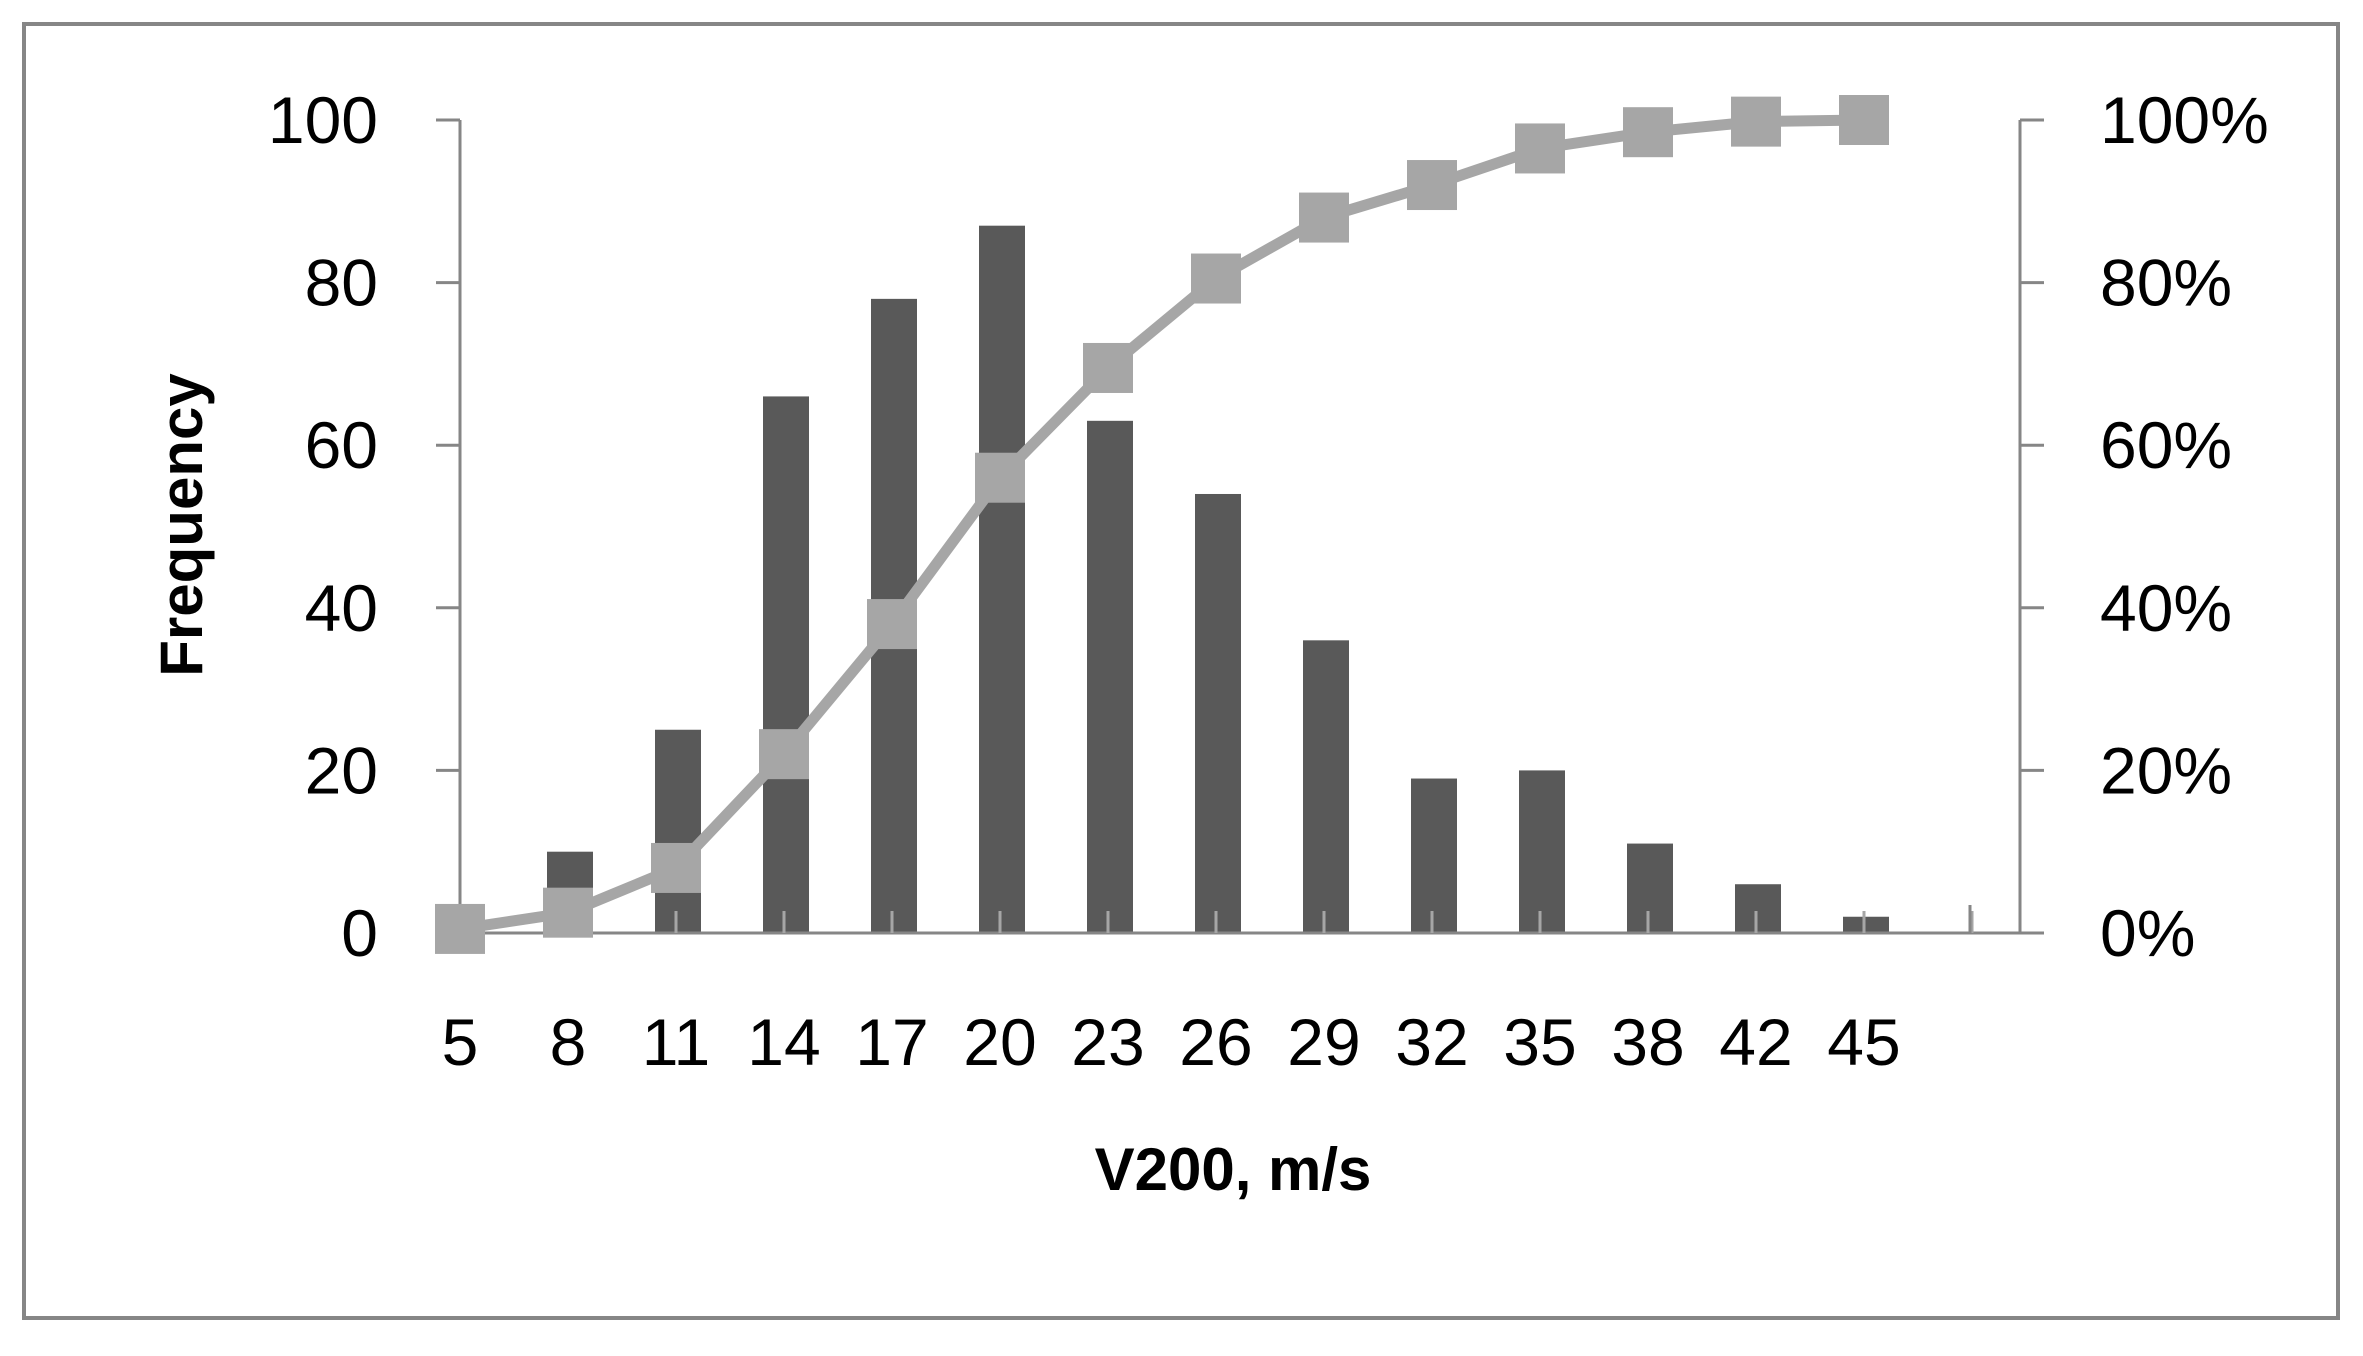  Describe the element at coordinates (999, 1042) in the screenshot. I see `x-tick-label: 20` at that location.